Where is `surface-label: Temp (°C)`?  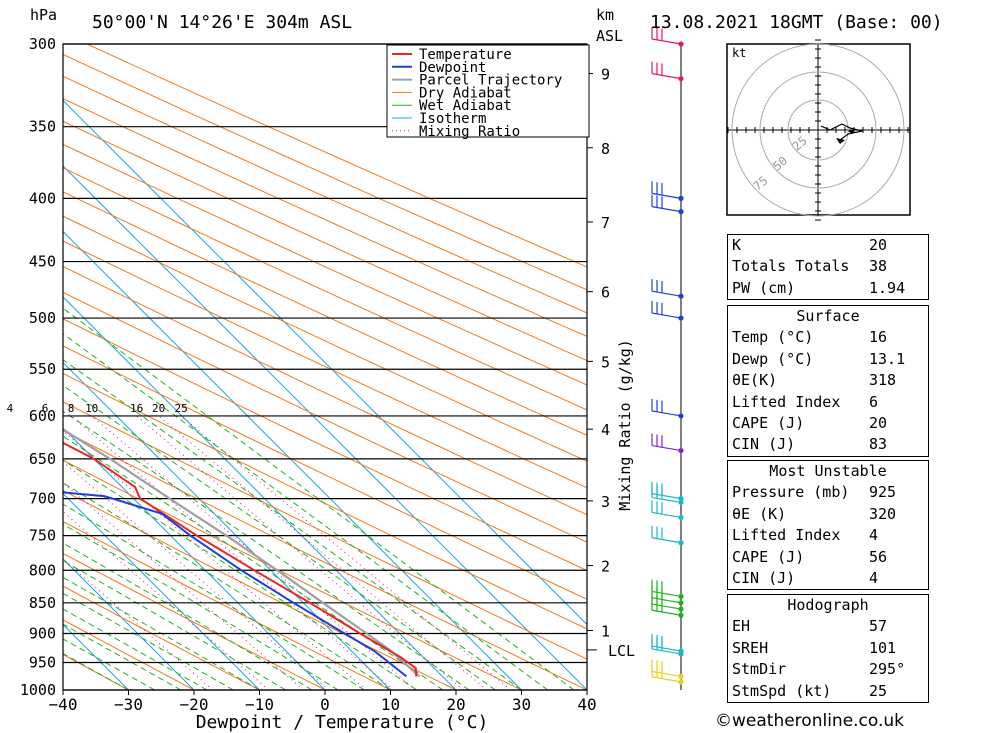
surface-label: Temp (°C) is located at coordinates (773, 337).